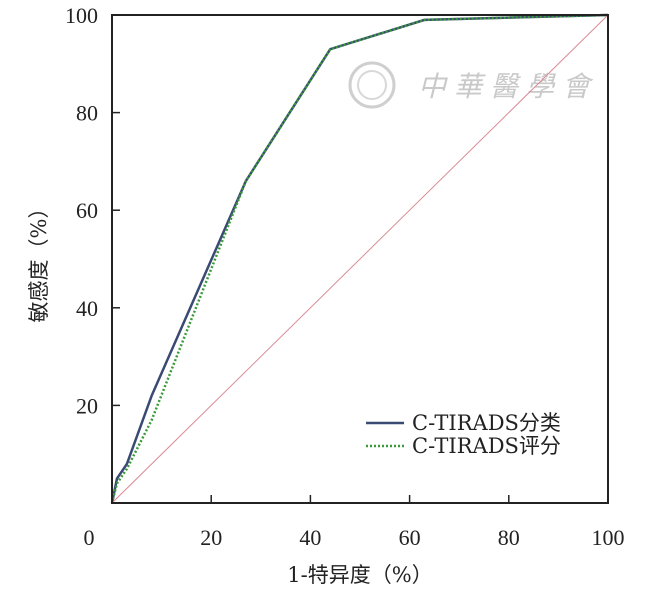  Describe the element at coordinates (87, 308) in the screenshot. I see `y-tick-label: 40` at that location.